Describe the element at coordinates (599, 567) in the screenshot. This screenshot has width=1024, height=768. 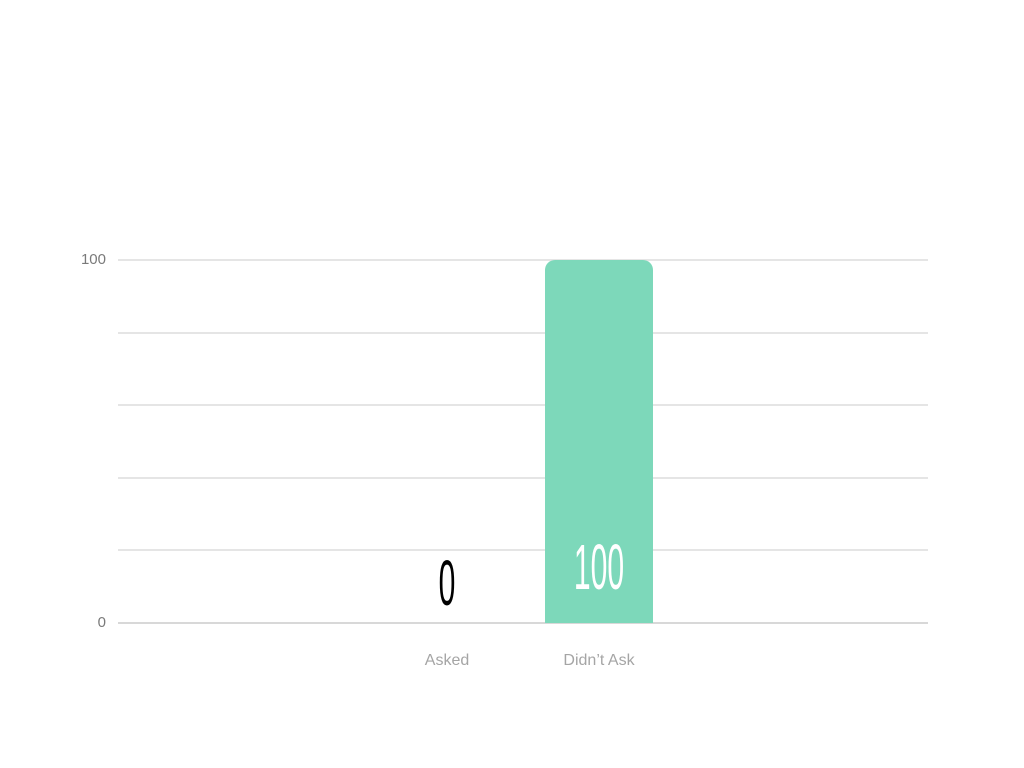
I see `value-label-didn-t-ask: 100` at that location.